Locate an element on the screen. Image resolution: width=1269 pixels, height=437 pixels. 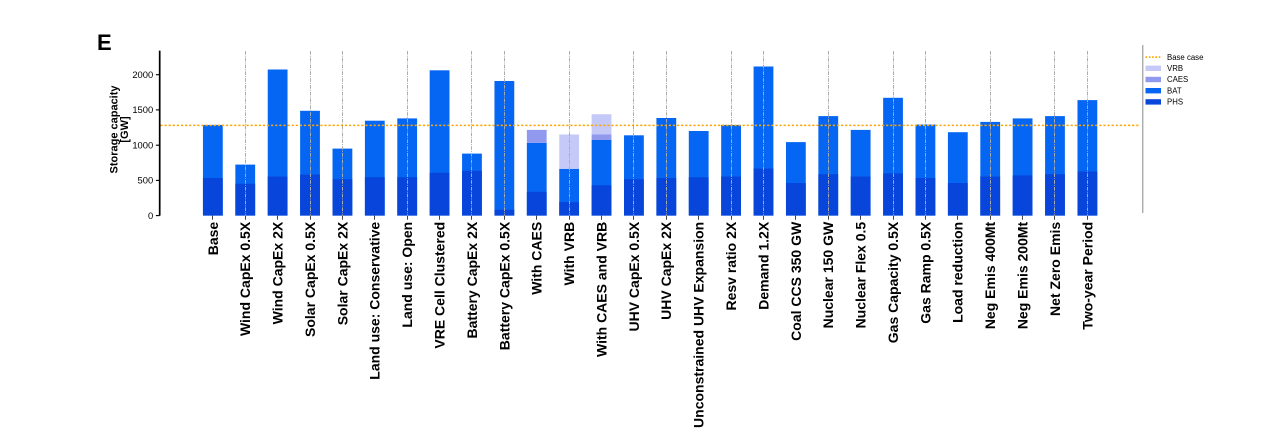
svg-text: UHV CapEx 2X is located at coordinates (666, 270).